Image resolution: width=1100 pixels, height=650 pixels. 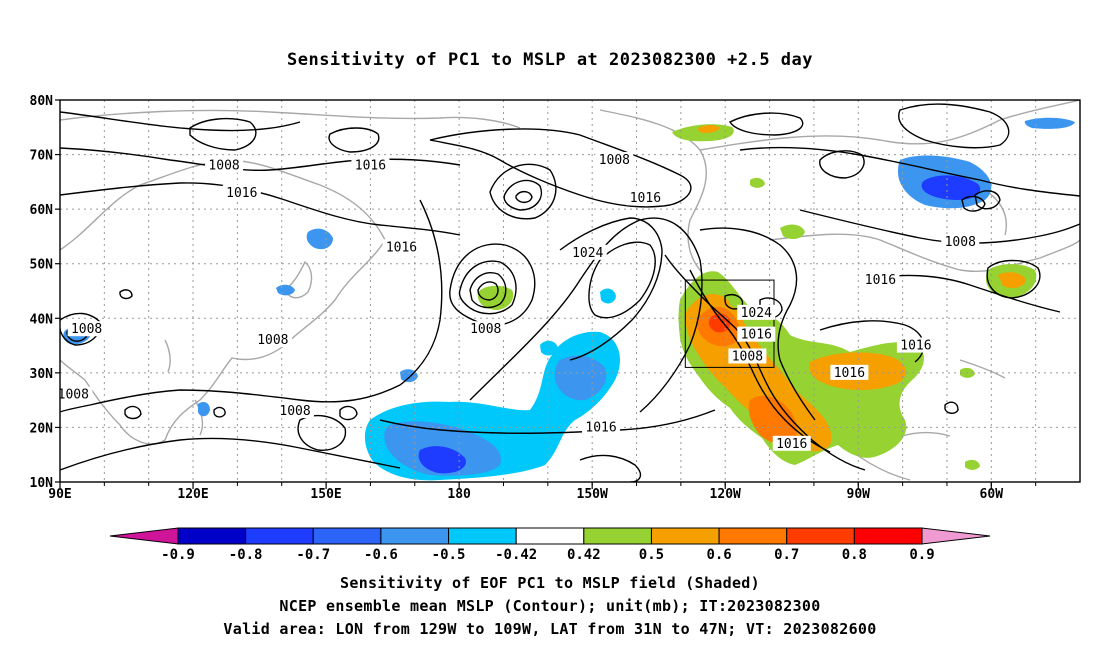 I want to click on colorbar-tick-label: -0.5, so click(x=449, y=555).